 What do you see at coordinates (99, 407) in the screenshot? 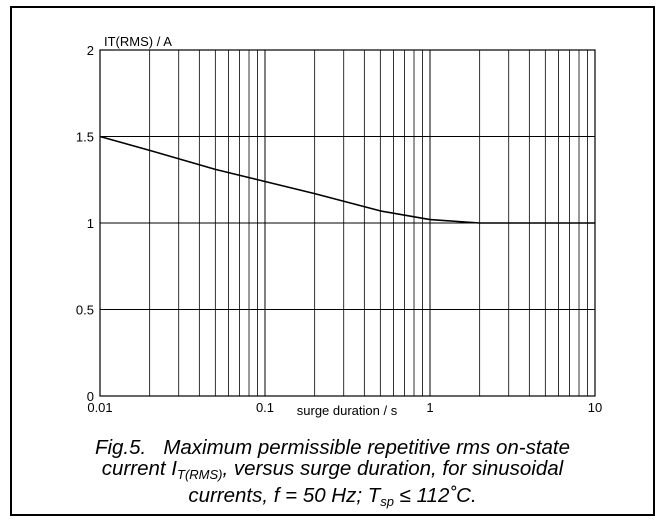
I see `x-tick-label: 0.01` at bounding box center [99, 407].